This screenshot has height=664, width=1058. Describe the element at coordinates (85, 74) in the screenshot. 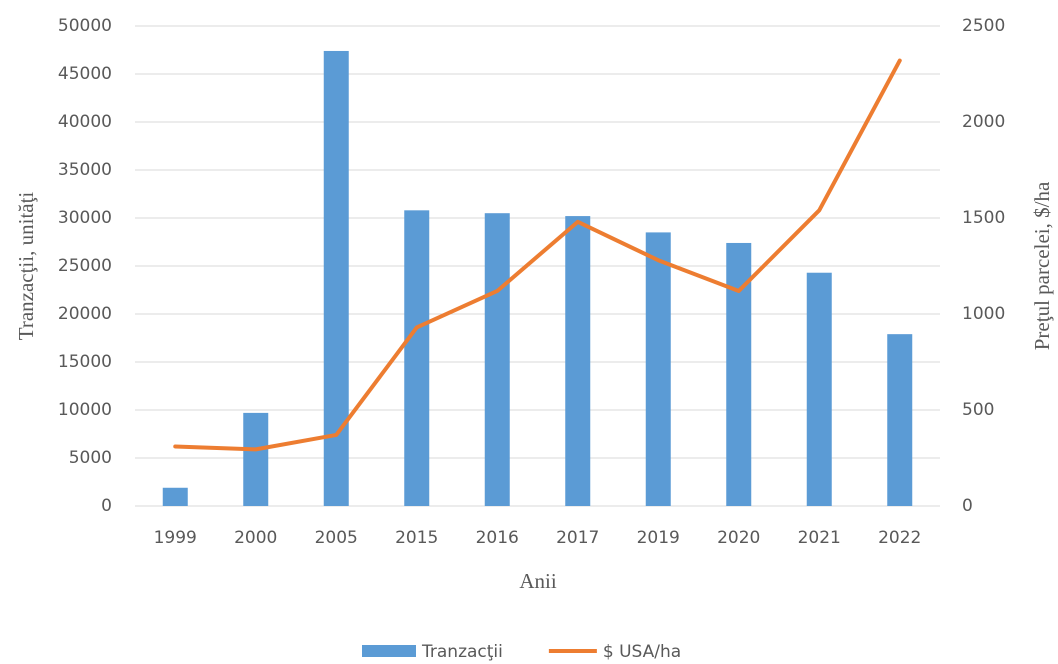

I see `y-tick-label: 45000` at that location.